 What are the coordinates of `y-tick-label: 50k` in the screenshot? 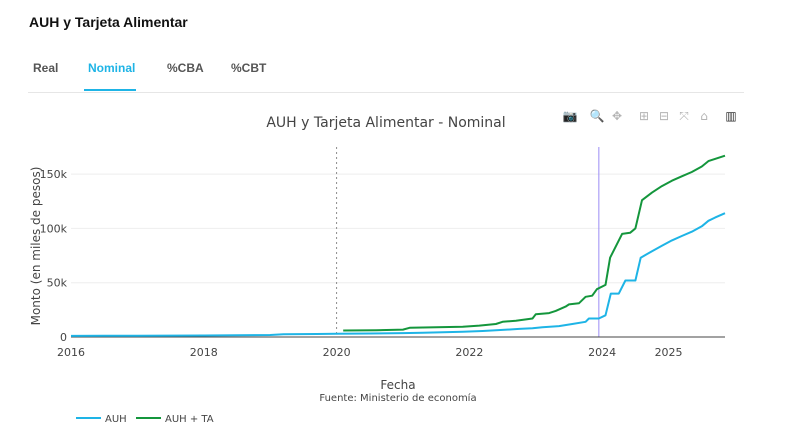 It's located at (57, 283).